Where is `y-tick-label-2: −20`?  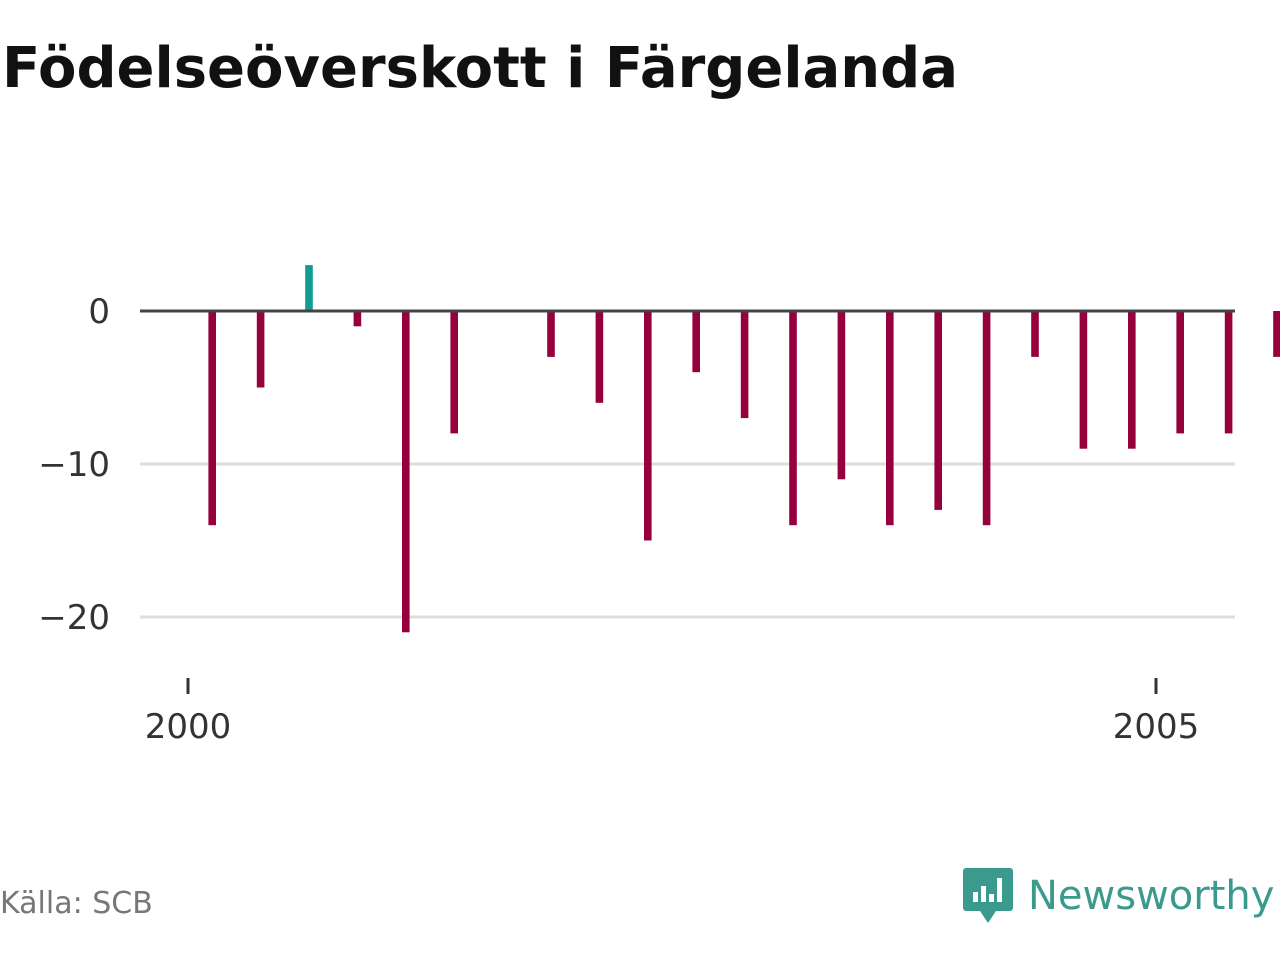 y-tick-label-2: −20 is located at coordinates (74, 618).